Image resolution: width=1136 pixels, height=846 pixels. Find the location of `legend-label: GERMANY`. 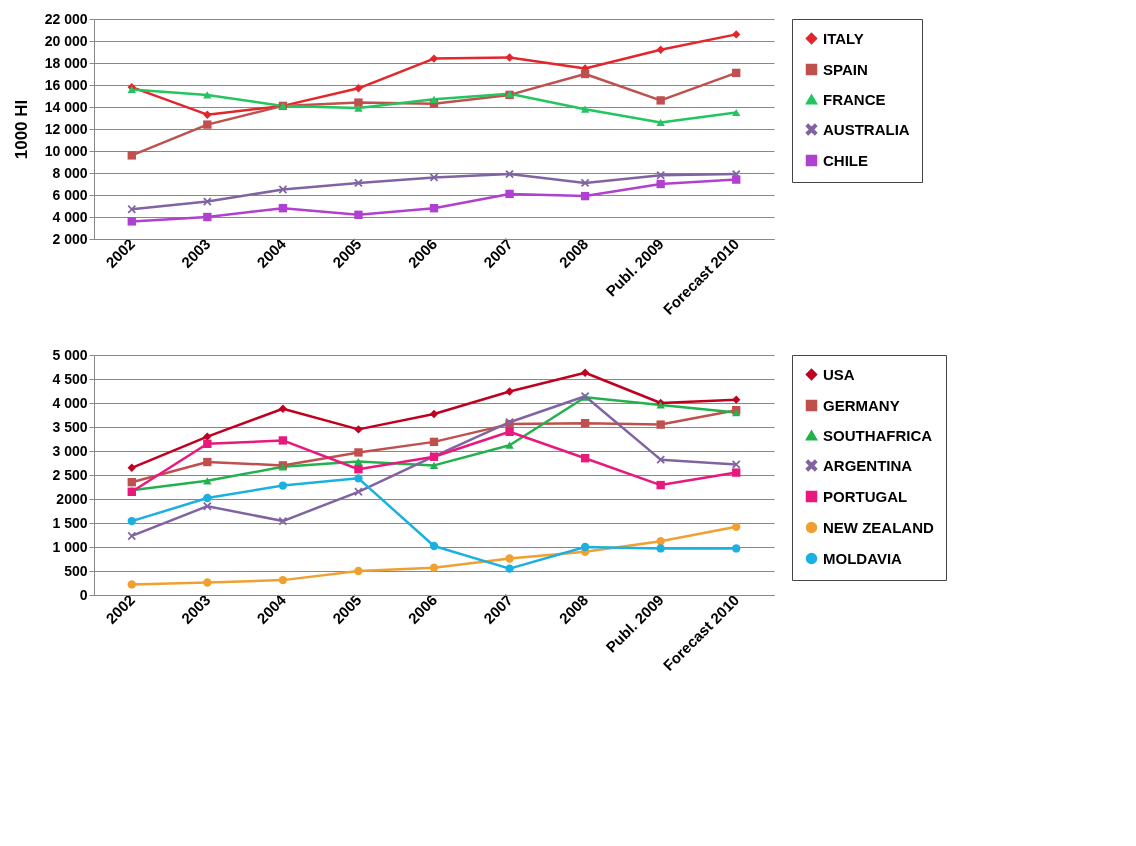

legend-label: GERMANY is located at coordinates (861, 405).